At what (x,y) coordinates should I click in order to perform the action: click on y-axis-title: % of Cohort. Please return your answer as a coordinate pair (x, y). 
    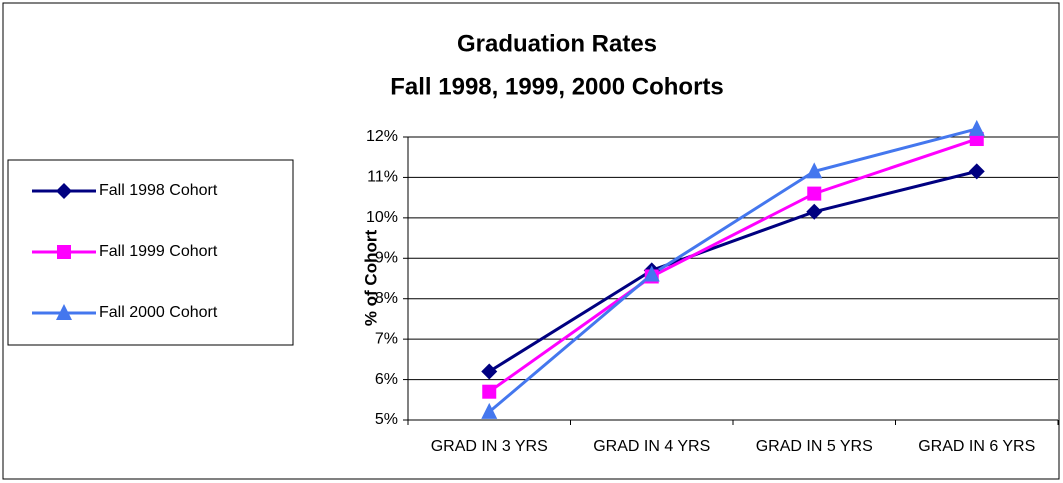
    Looking at the image, I should click on (370, 278).